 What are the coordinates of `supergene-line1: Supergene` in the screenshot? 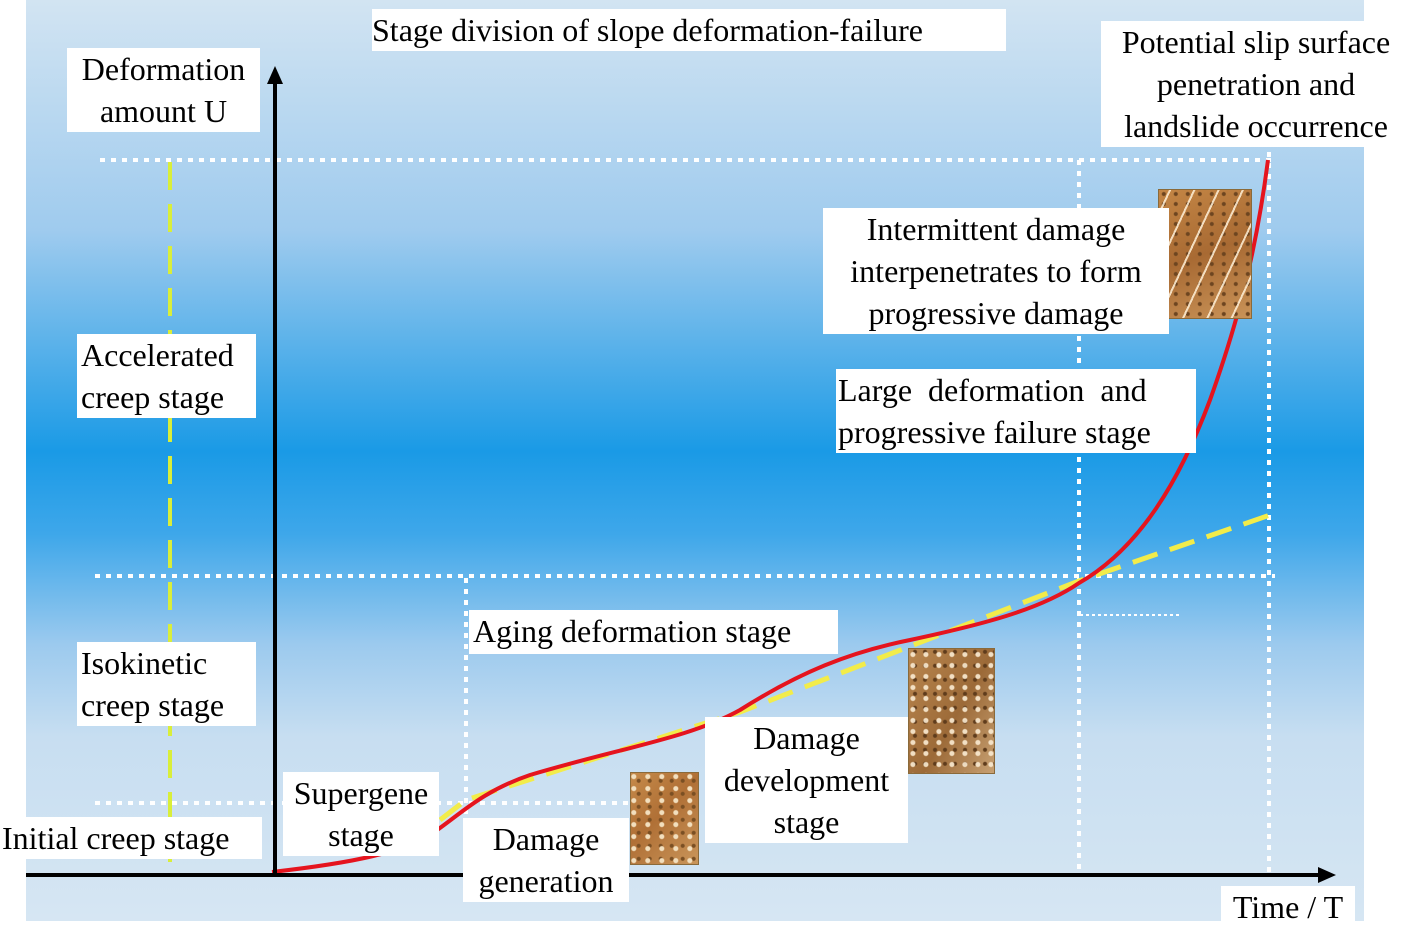 It's located at (361, 793).